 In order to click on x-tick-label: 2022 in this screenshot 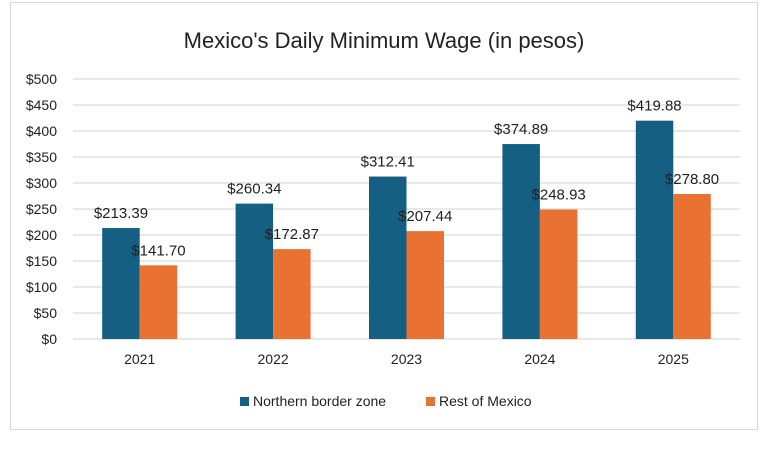, I will do `click(273, 359)`.